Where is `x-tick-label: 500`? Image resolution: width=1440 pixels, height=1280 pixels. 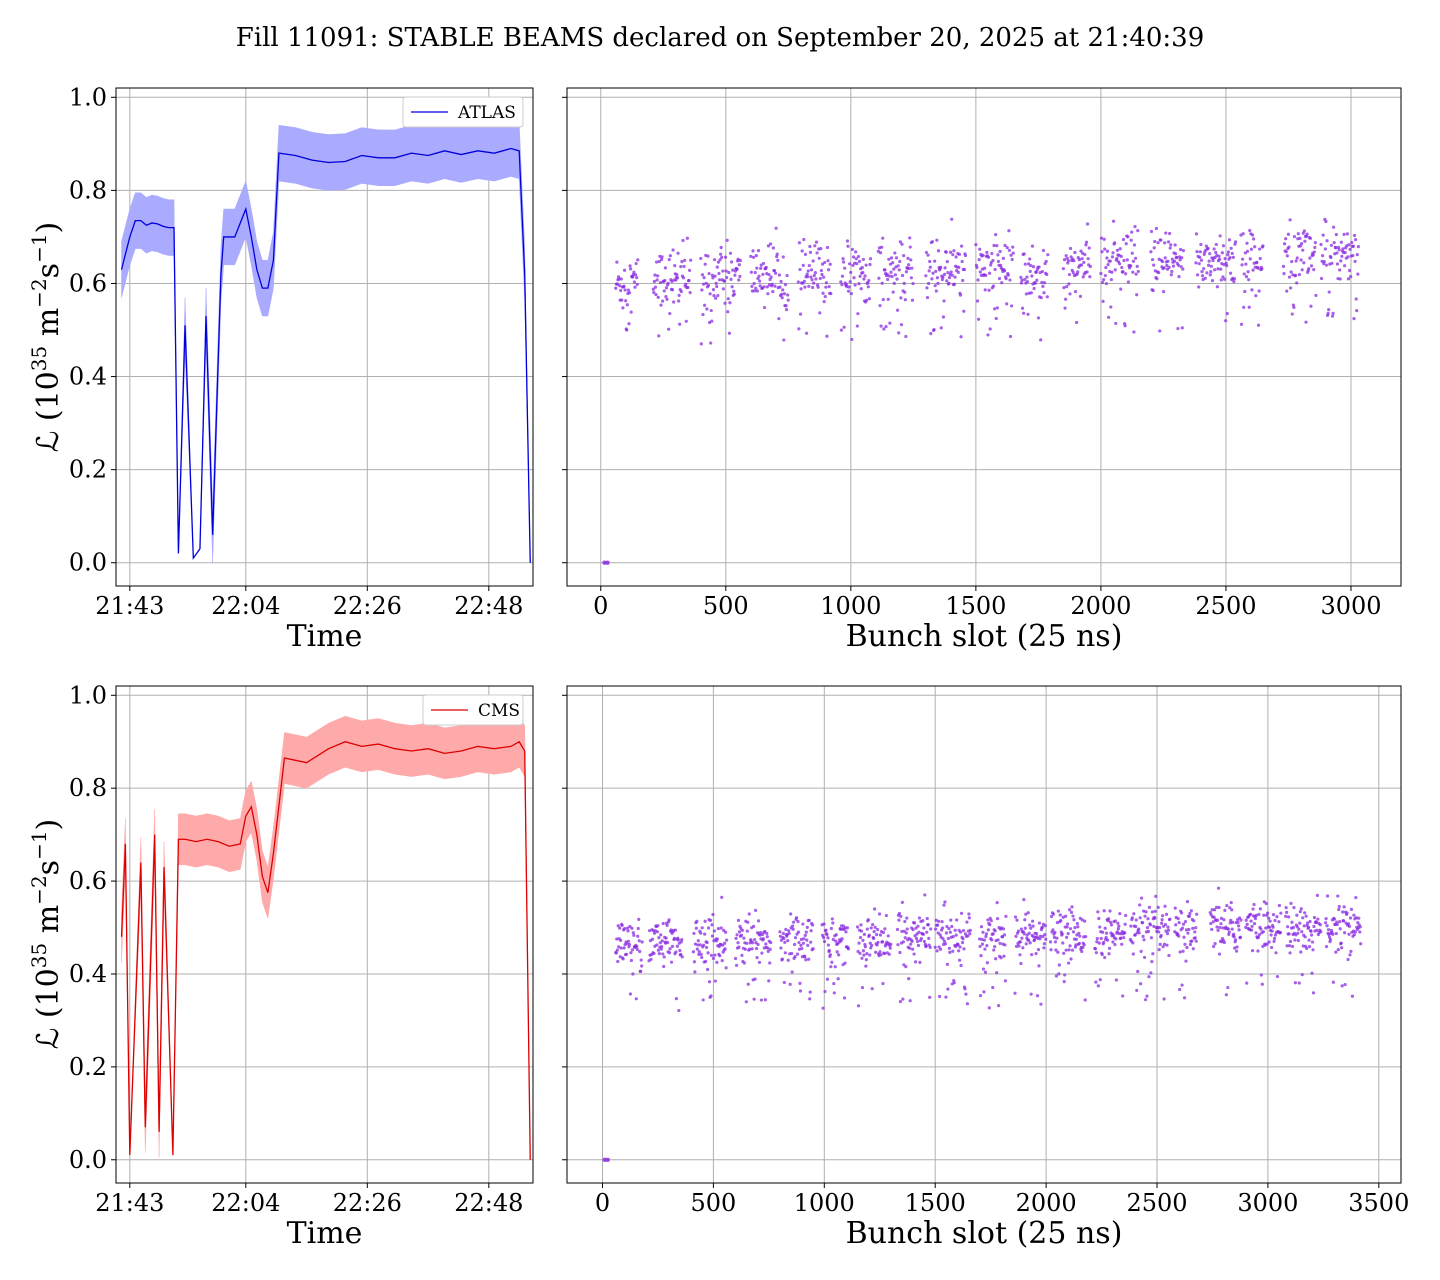
x-tick-label: 500 is located at coordinates (713, 1203).